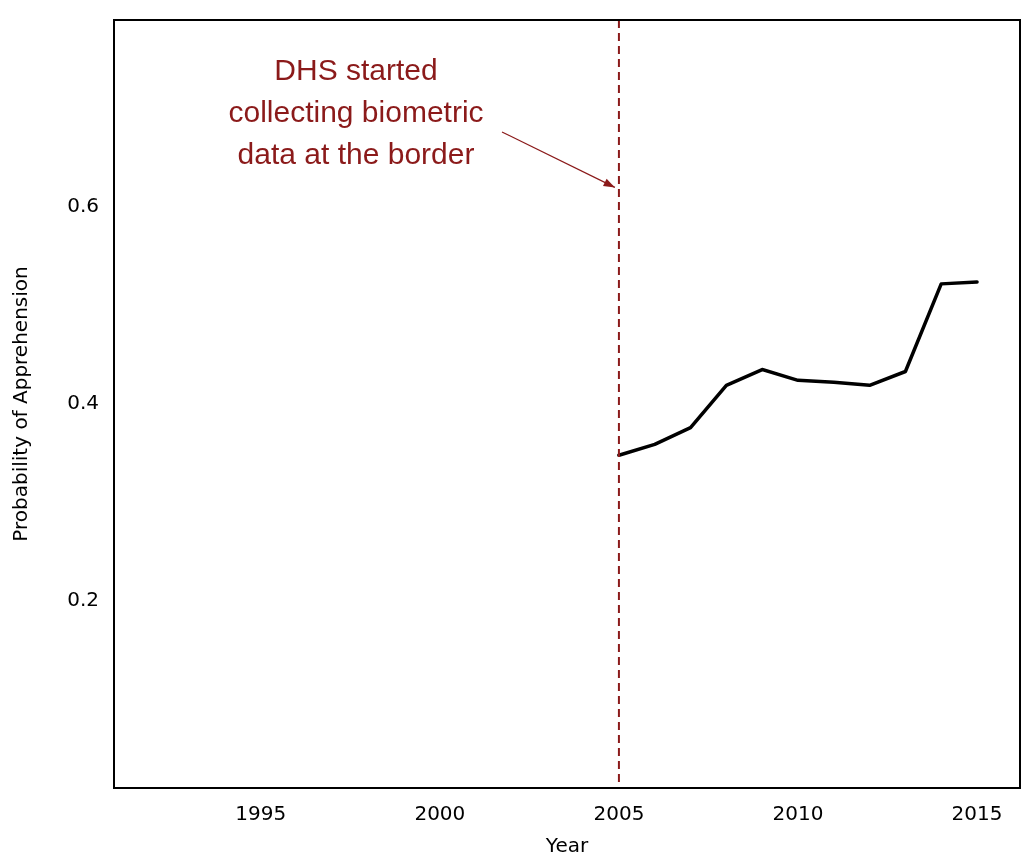 This screenshot has height=861, width=1024. I want to click on x-tick-label: 1995, so click(261, 813).